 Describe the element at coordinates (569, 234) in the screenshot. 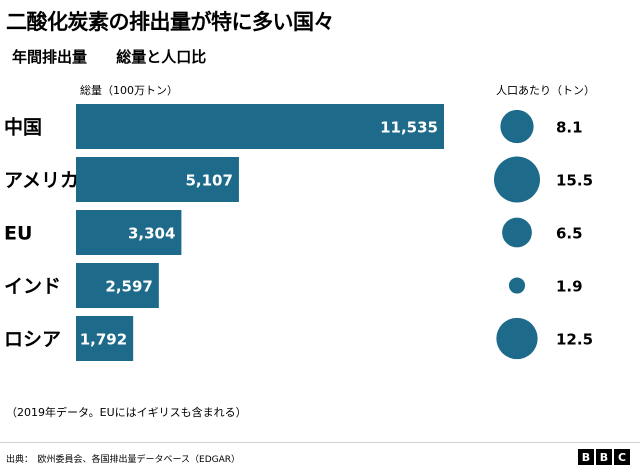

I see `per-capita-value-label: 6.5` at that location.